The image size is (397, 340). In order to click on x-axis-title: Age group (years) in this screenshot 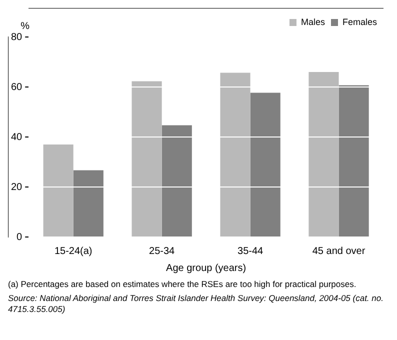, I will do `click(206, 268)`.